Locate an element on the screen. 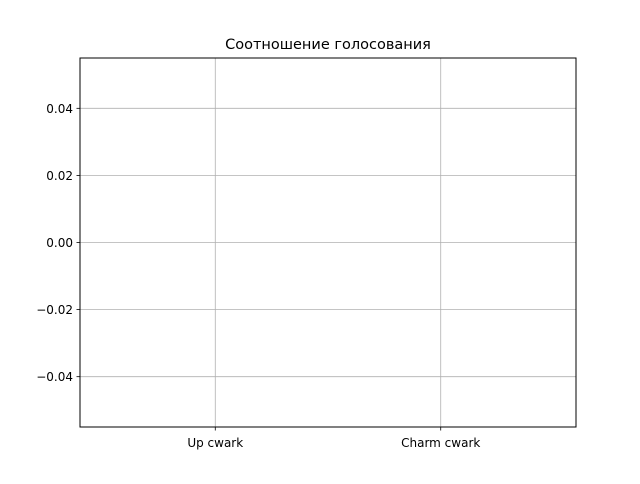 The width and height of the screenshot is (640, 484). y-axis-ticks: −0.04 −0.02 0.00 0.02 0.04 is located at coordinates (58, 243).